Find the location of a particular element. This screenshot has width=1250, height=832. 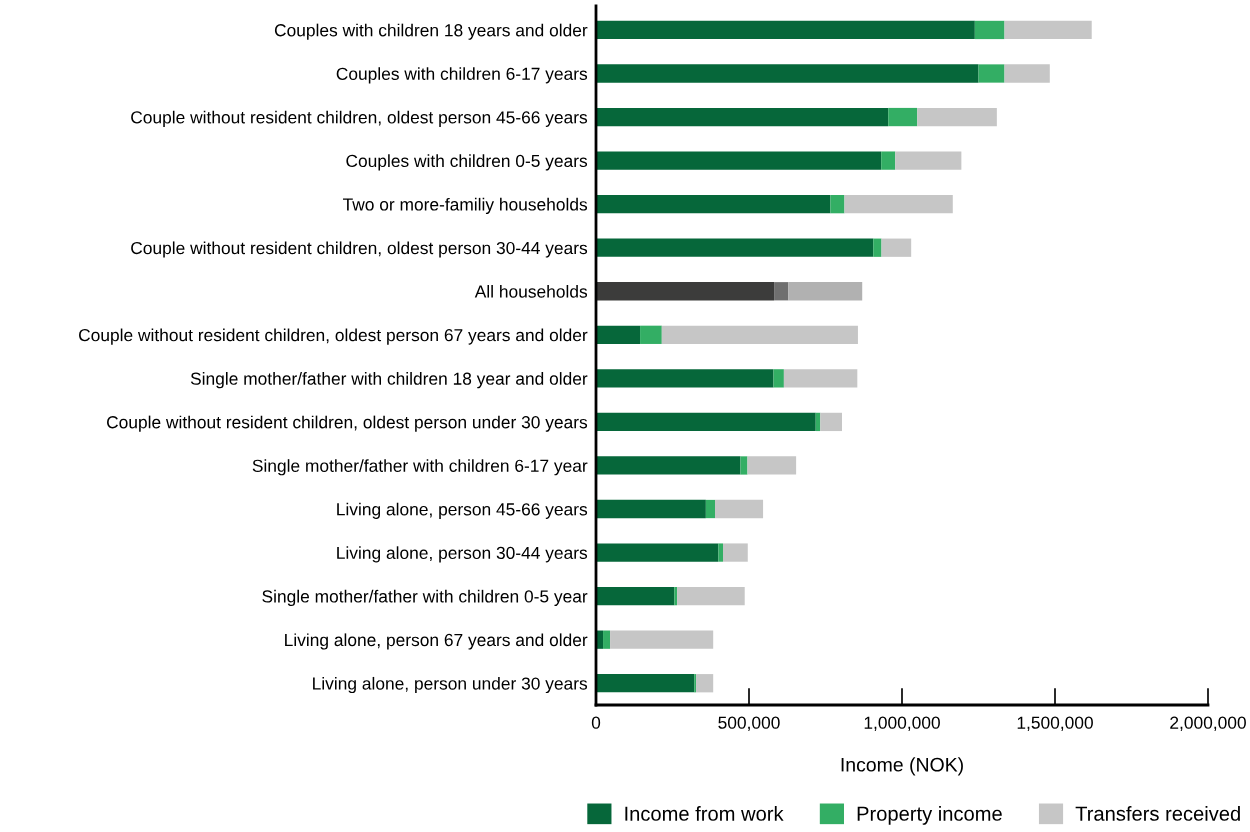

y-tick-label: Couple without resident children, oldest person 30-44 years is located at coordinates (359, 249).